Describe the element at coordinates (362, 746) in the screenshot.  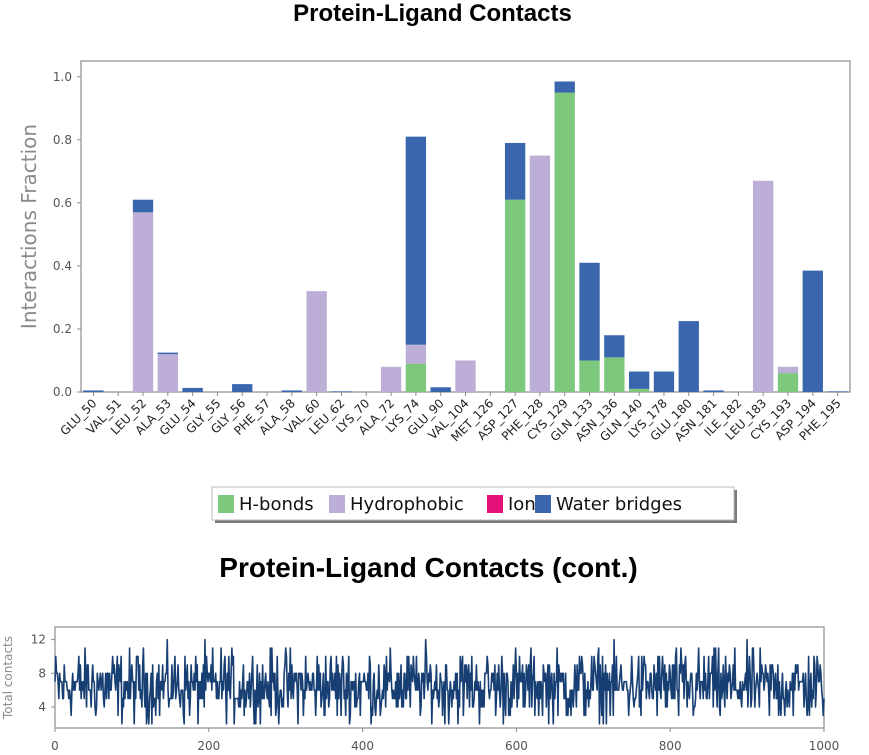
I see `x-tick-label: 400` at that location.